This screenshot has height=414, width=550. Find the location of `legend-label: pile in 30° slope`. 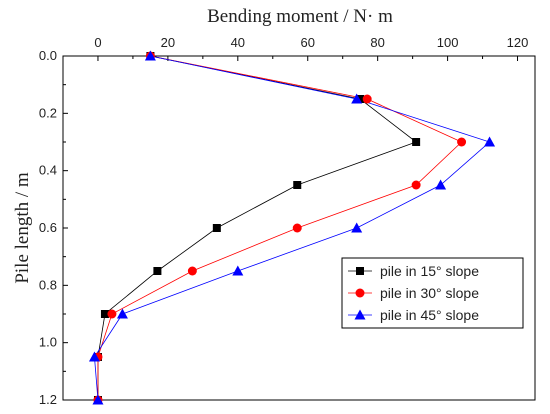

legend-label: pile in 30° slope is located at coordinates (429, 293).